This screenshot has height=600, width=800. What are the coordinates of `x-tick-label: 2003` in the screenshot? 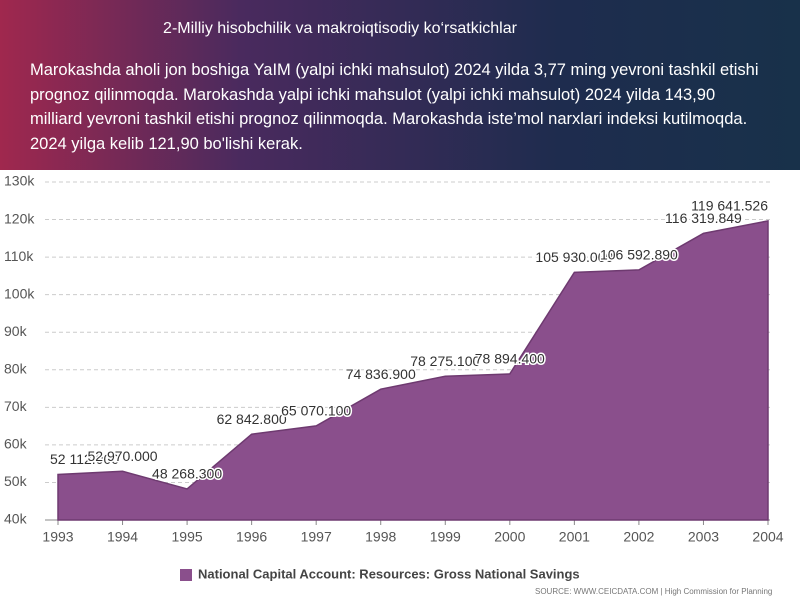 It's located at (703, 537).